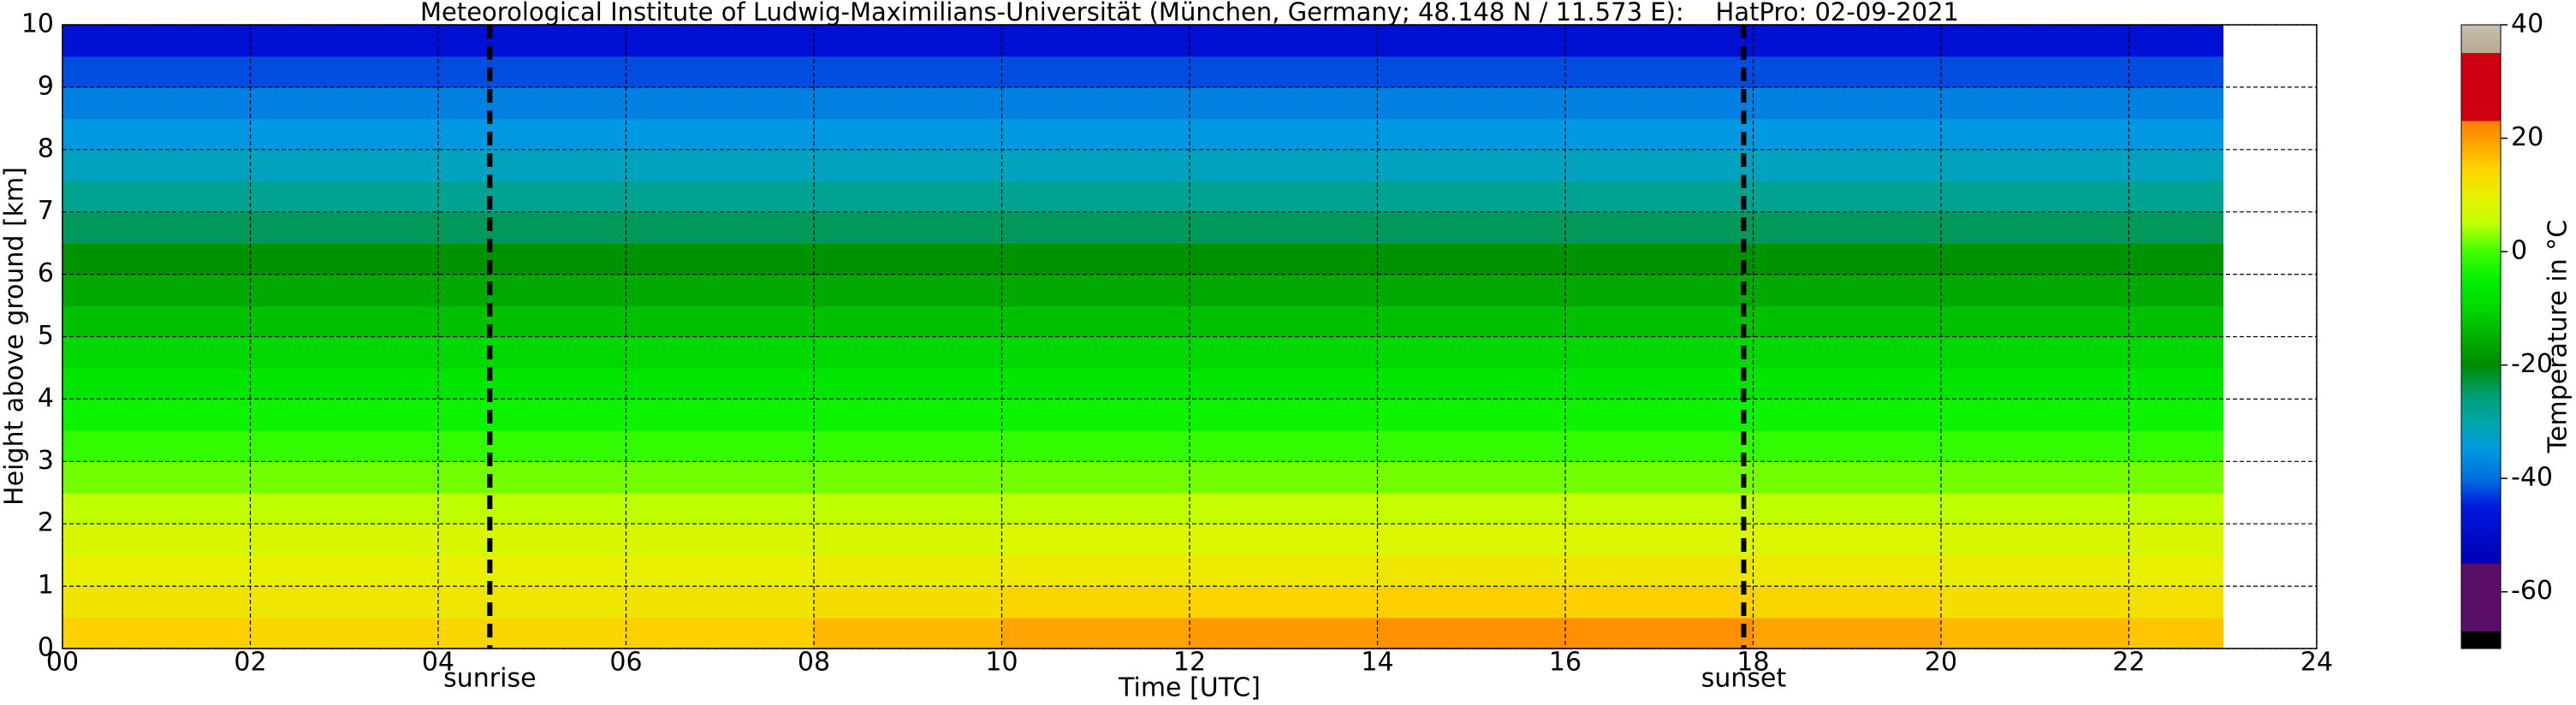  Describe the element at coordinates (250, 663) in the screenshot. I see `x-tick-label: 02` at that location.